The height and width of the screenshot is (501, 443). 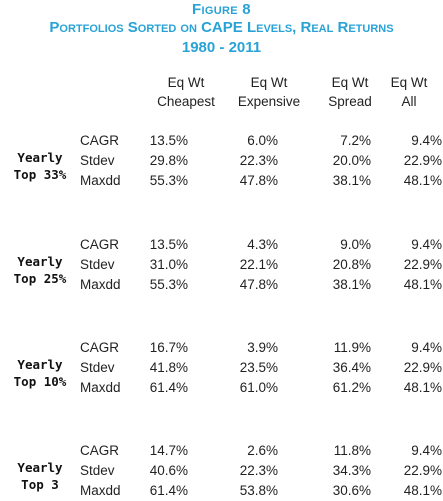 I want to click on table-cell: 7.2%, so click(x=355, y=140).